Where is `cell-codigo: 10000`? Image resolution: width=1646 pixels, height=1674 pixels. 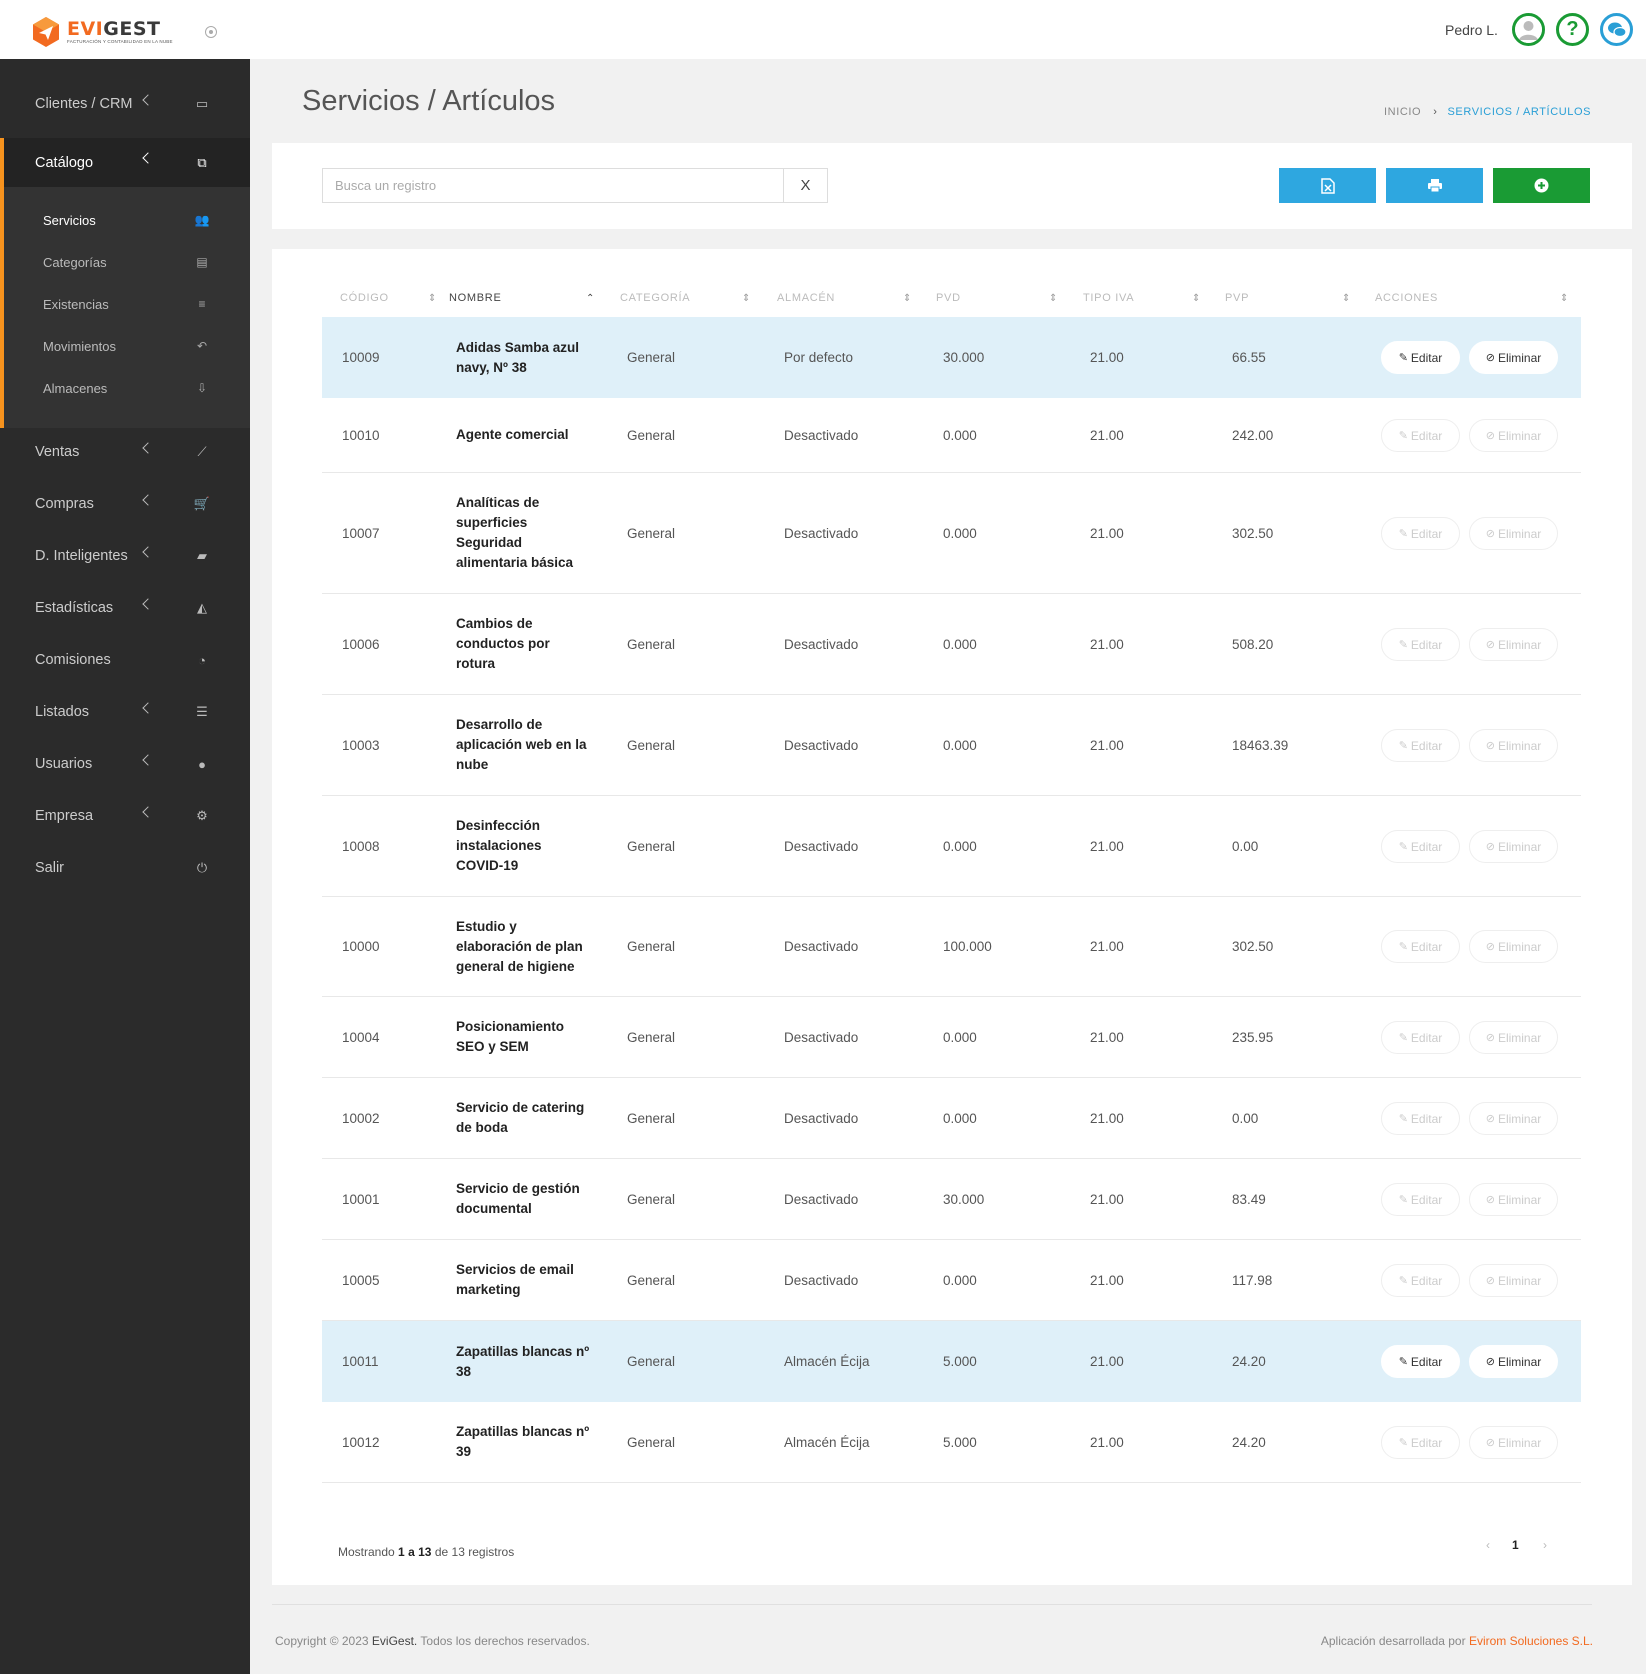 cell-codigo: 10000 is located at coordinates (361, 946).